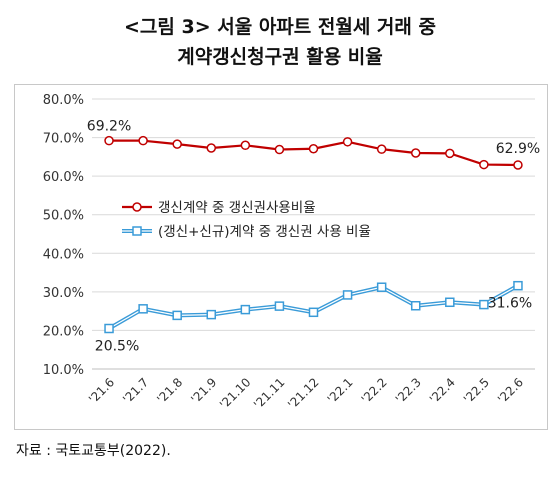 This screenshot has height=480, width=560. What do you see at coordinates (203, 390) in the screenshot?
I see `x-tick-label: '21.9` at bounding box center [203, 390].